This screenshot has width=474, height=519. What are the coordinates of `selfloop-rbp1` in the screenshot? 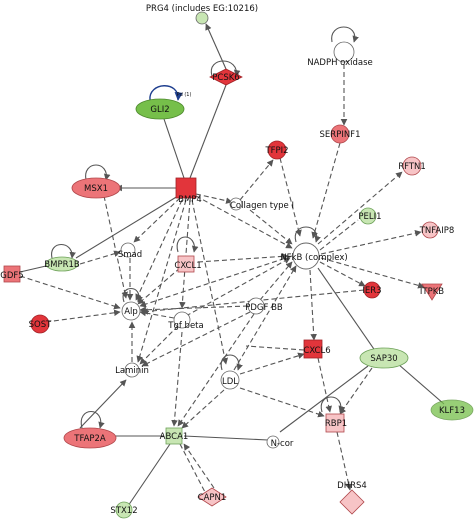 It's located at (332, 404).